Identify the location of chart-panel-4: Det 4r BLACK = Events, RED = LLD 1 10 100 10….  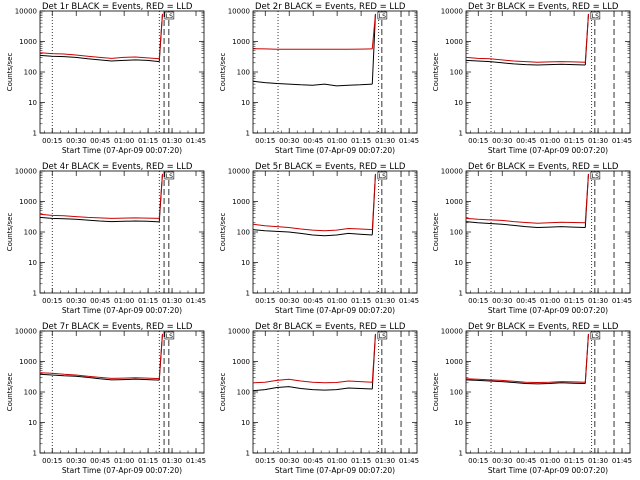
(106, 238).